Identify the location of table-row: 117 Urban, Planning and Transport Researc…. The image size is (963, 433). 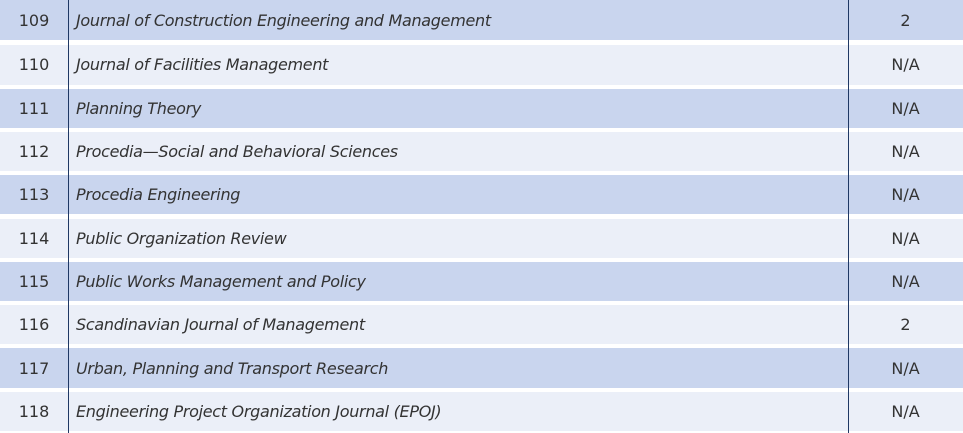
(481, 368).